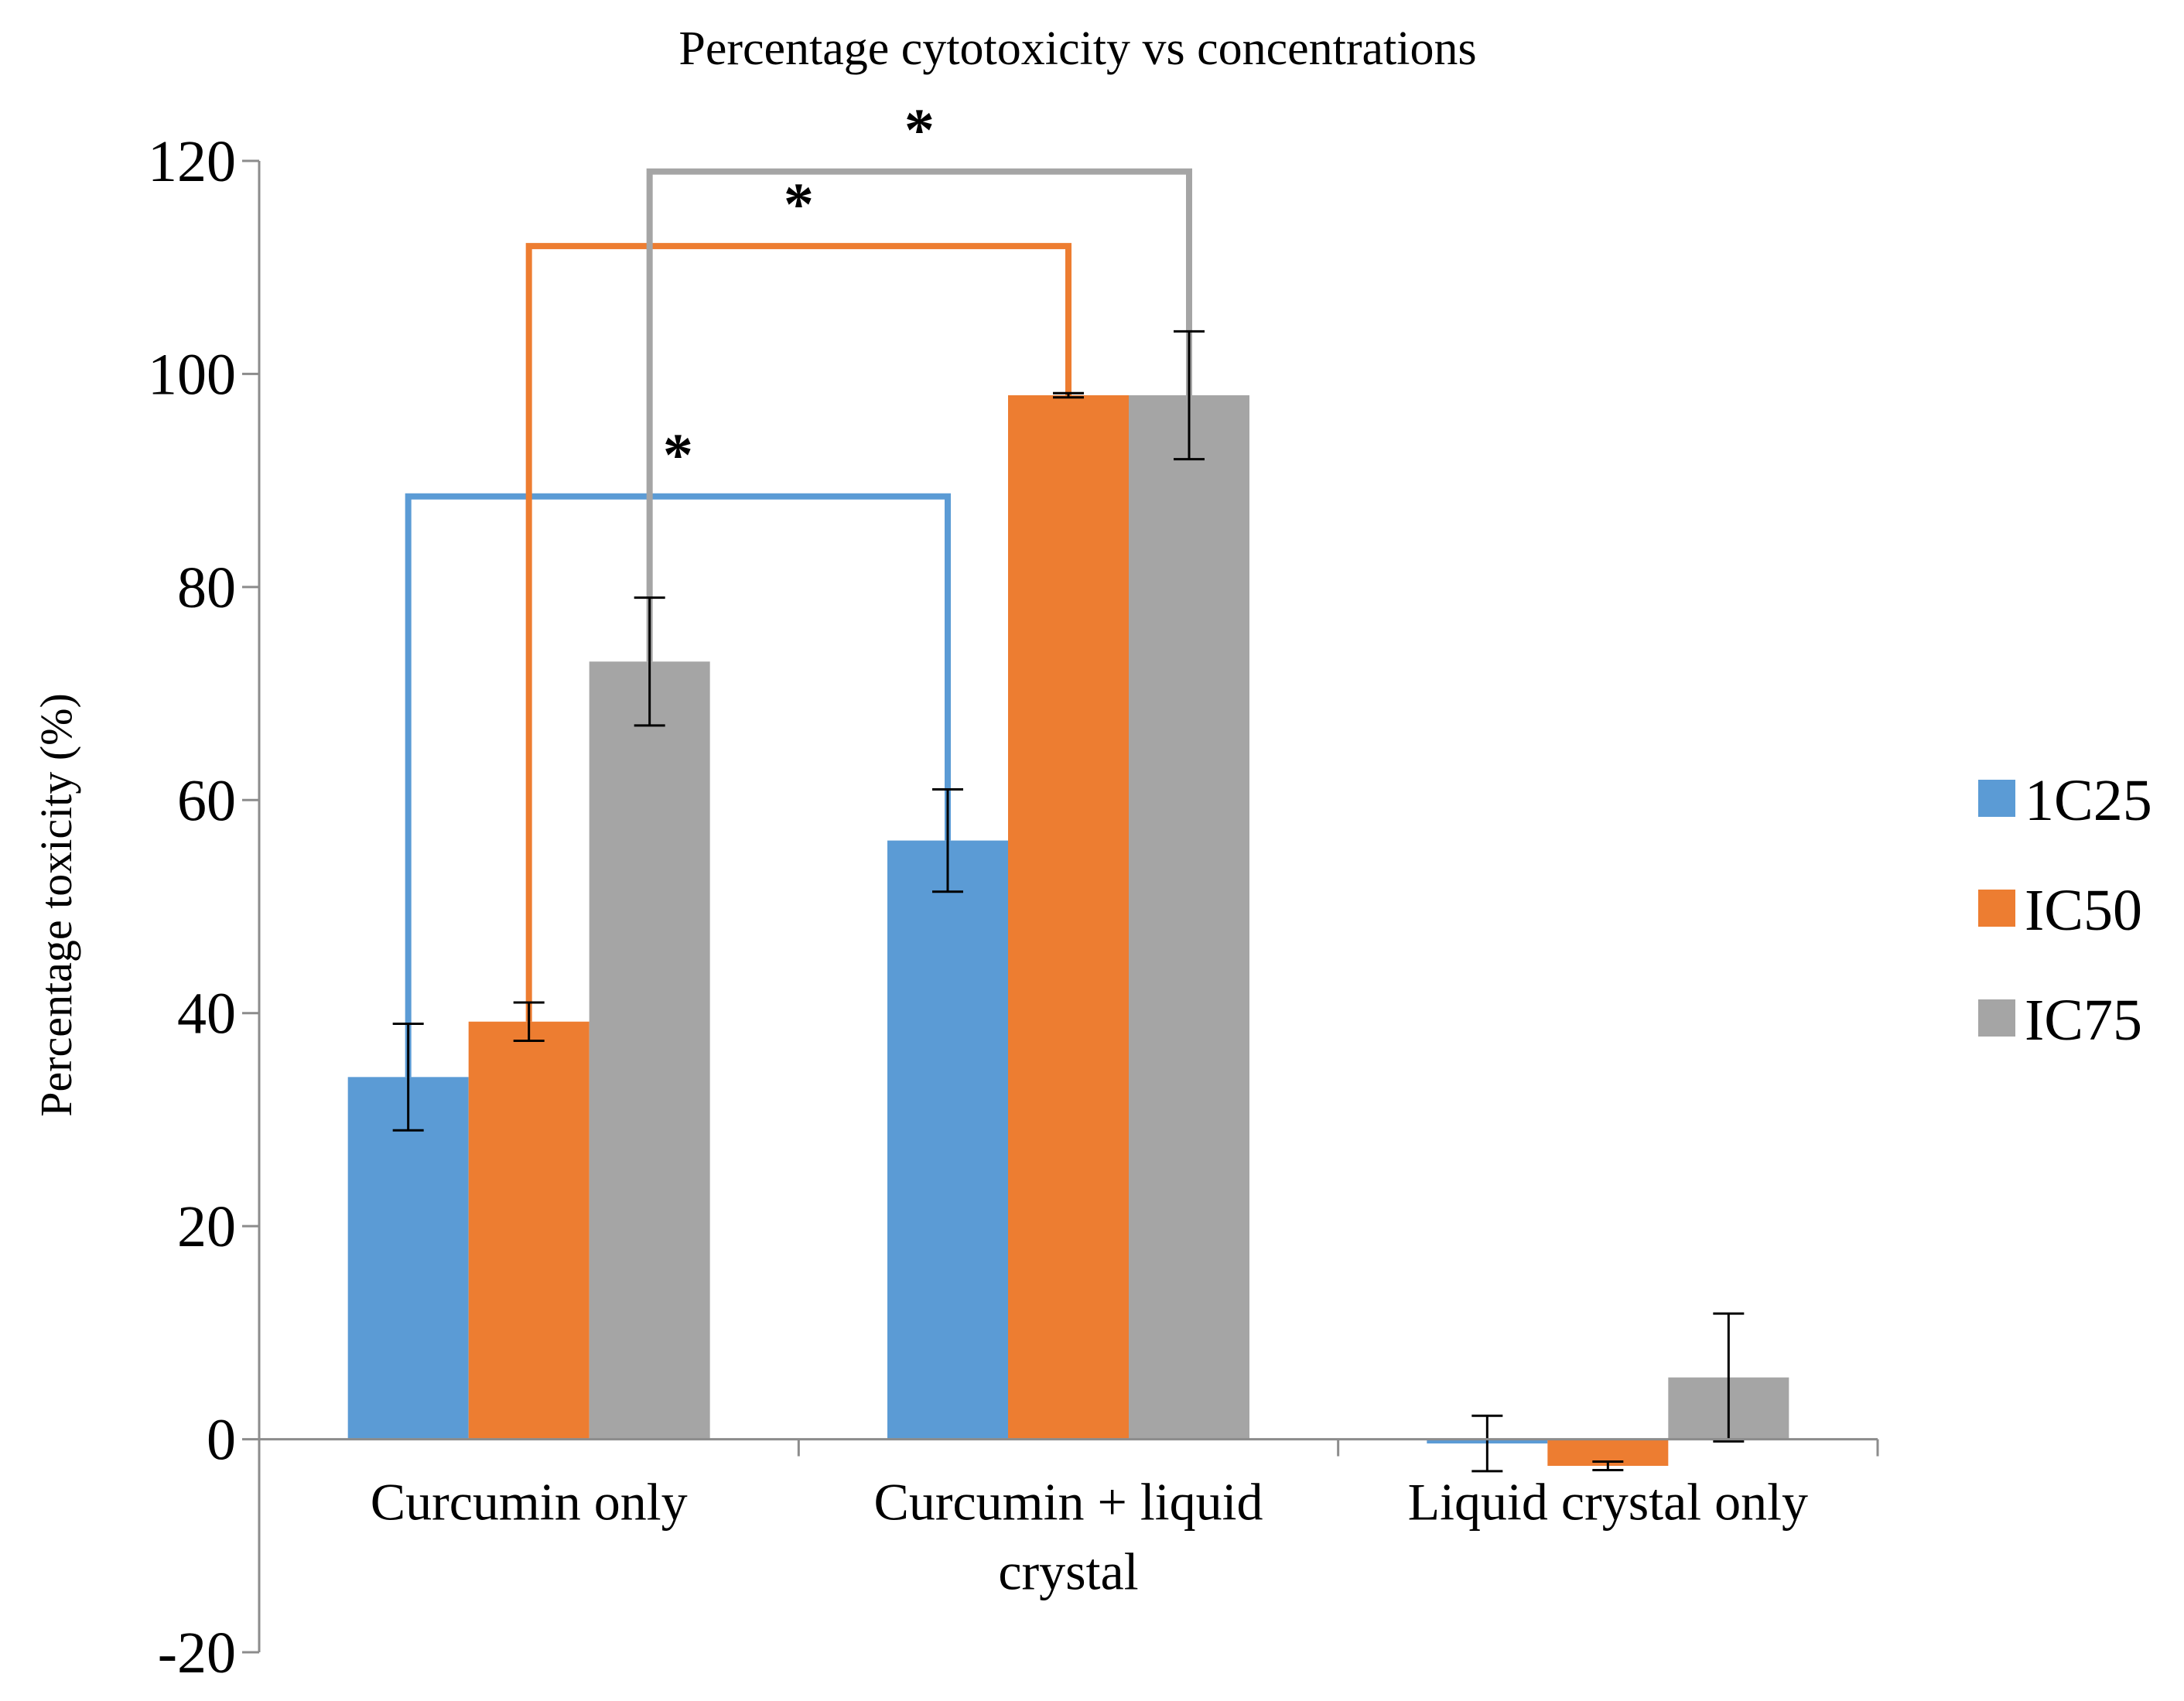  I want to click on legend: 1C25 IC50 IC75, so click(2065, 911).